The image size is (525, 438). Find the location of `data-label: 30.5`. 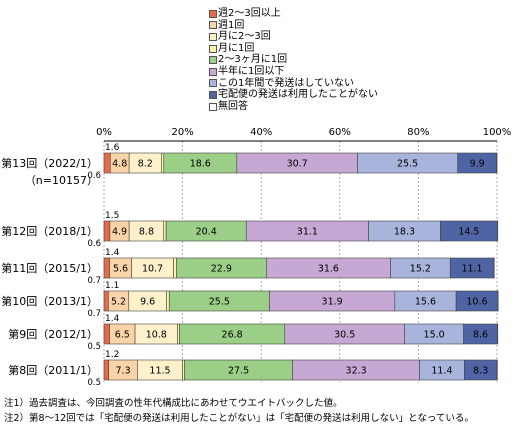

data-label: 30.5 is located at coordinates (344, 335).